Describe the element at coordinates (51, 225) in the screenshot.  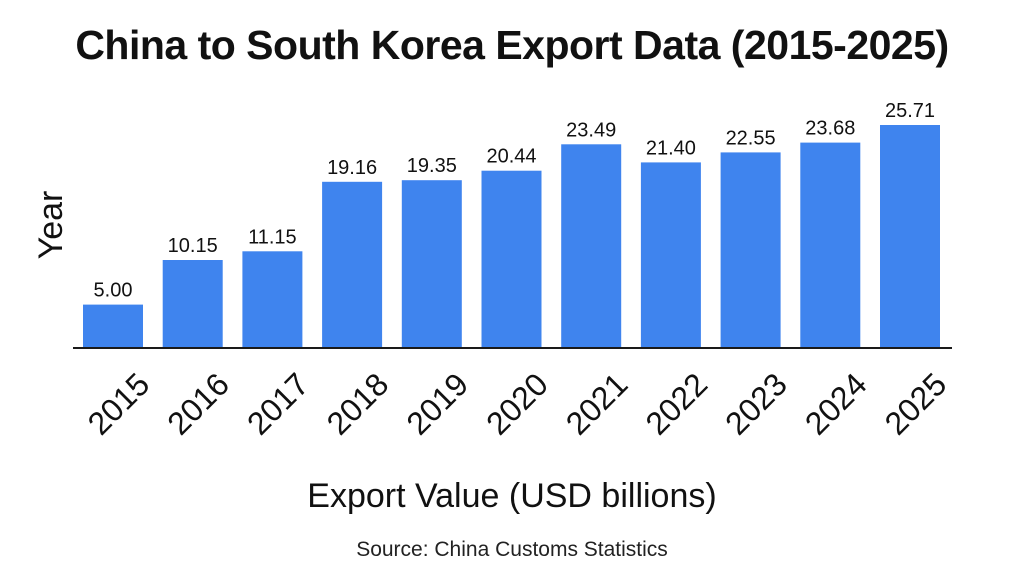
I see `y-axis-title: Year` at that location.